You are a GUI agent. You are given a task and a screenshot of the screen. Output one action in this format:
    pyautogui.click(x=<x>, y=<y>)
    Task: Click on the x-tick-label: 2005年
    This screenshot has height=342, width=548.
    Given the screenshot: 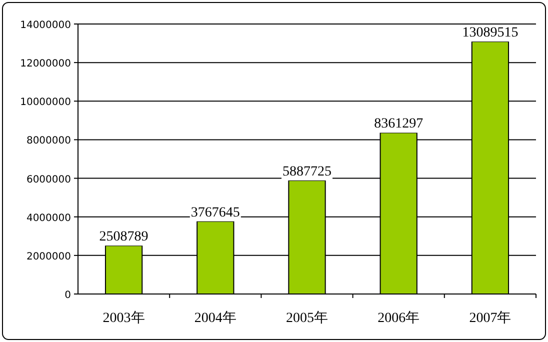 What is the action you would take?
    pyautogui.click(x=307, y=318)
    